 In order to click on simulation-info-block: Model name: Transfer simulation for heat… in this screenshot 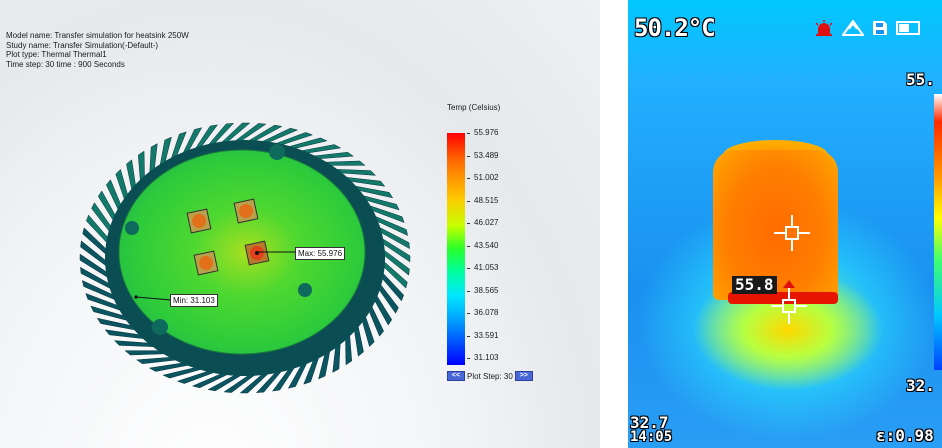, I will do `click(97, 50)`.